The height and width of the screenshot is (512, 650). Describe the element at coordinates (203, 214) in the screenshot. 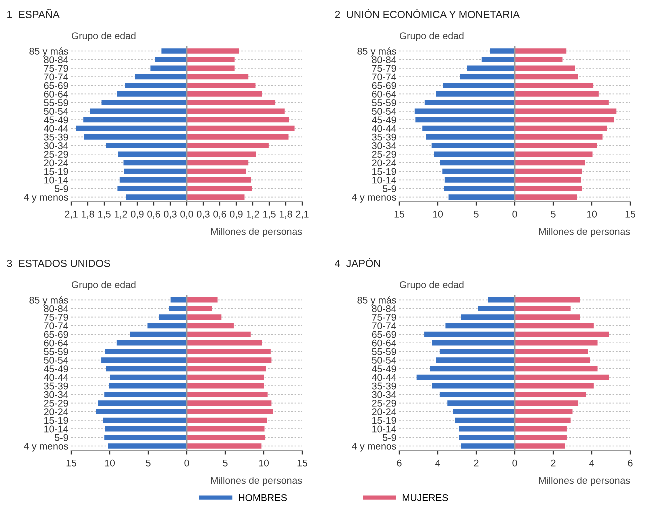

I see `x-tick-label: 0,3` at that location.